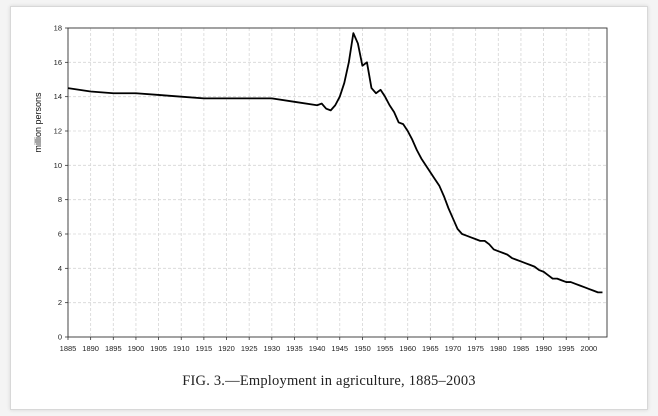 The width and height of the screenshot is (658, 416). Describe the element at coordinates (60, 302) in the screenshot. I see `y-tick-label: 2` at that location.